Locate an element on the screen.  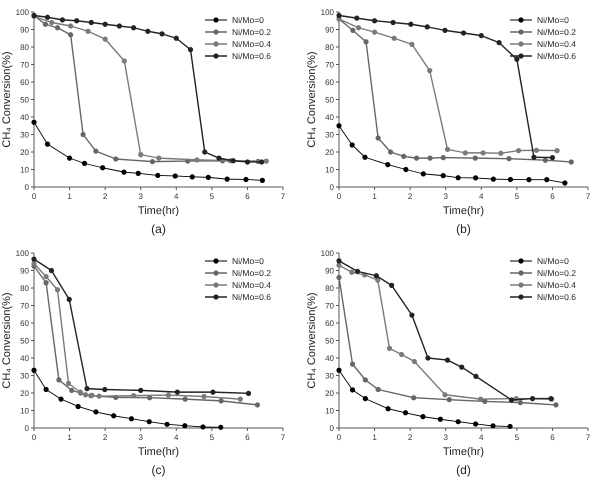
y-tick-label: 70 is located at coordinates (25, 65).